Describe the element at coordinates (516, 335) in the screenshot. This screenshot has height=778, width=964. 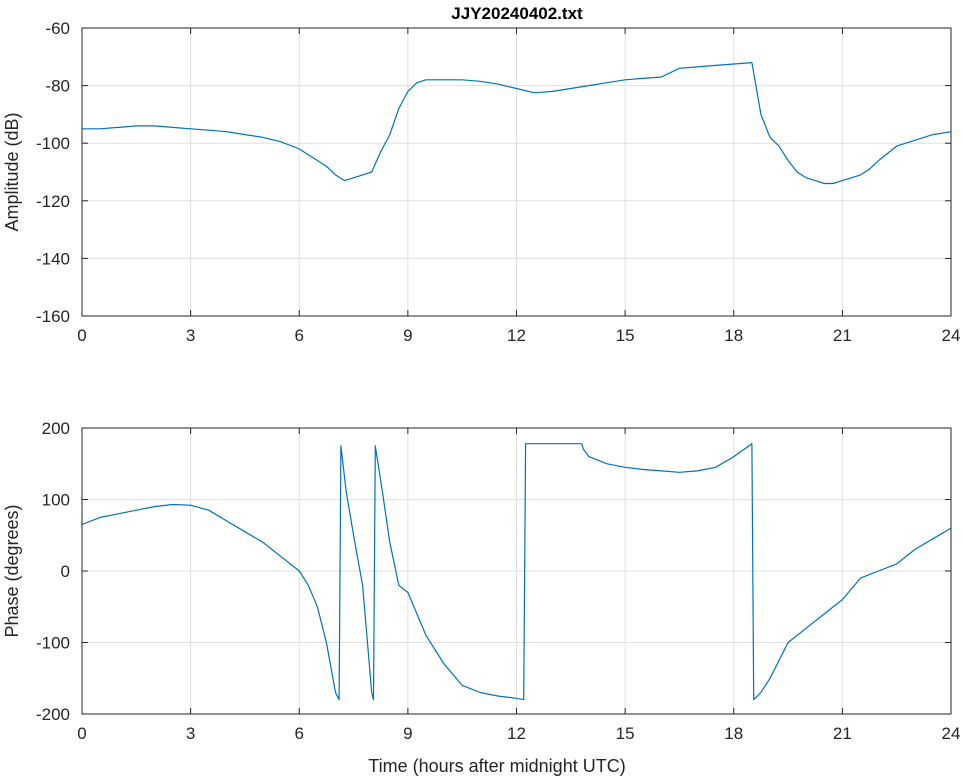
I see `amplitude-x-tick-label: 12` at that location.